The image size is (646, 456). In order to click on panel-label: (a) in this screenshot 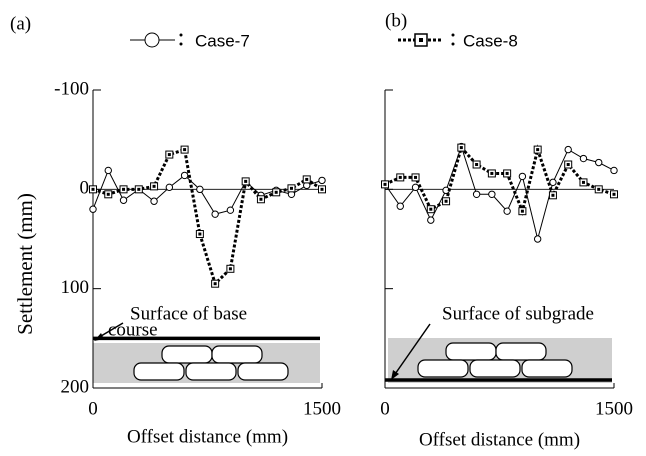, I will do `click(20, 23)`.